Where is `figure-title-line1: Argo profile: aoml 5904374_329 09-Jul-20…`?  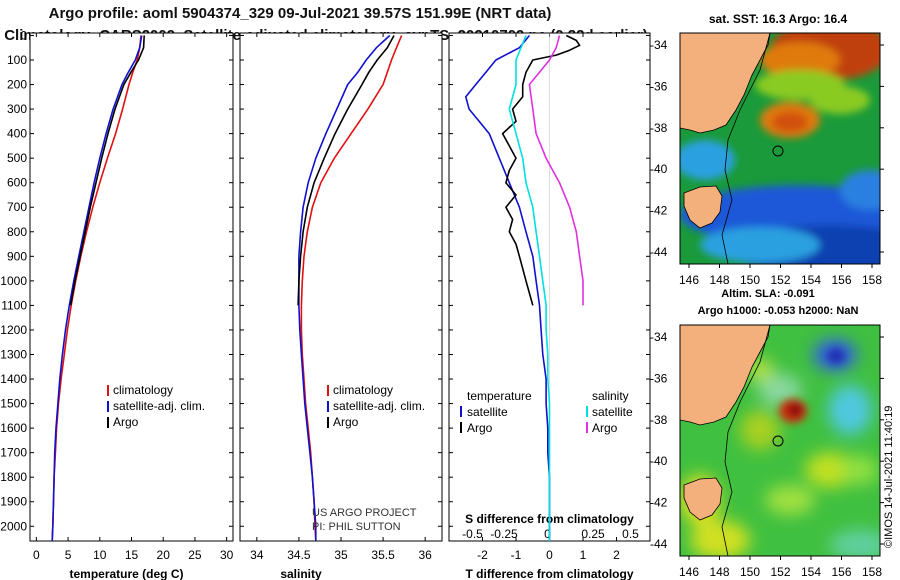 figure-title-line1: Argo profile: aoml 5904374_329 09-Jul-20… is located at coordinates (300, 13).